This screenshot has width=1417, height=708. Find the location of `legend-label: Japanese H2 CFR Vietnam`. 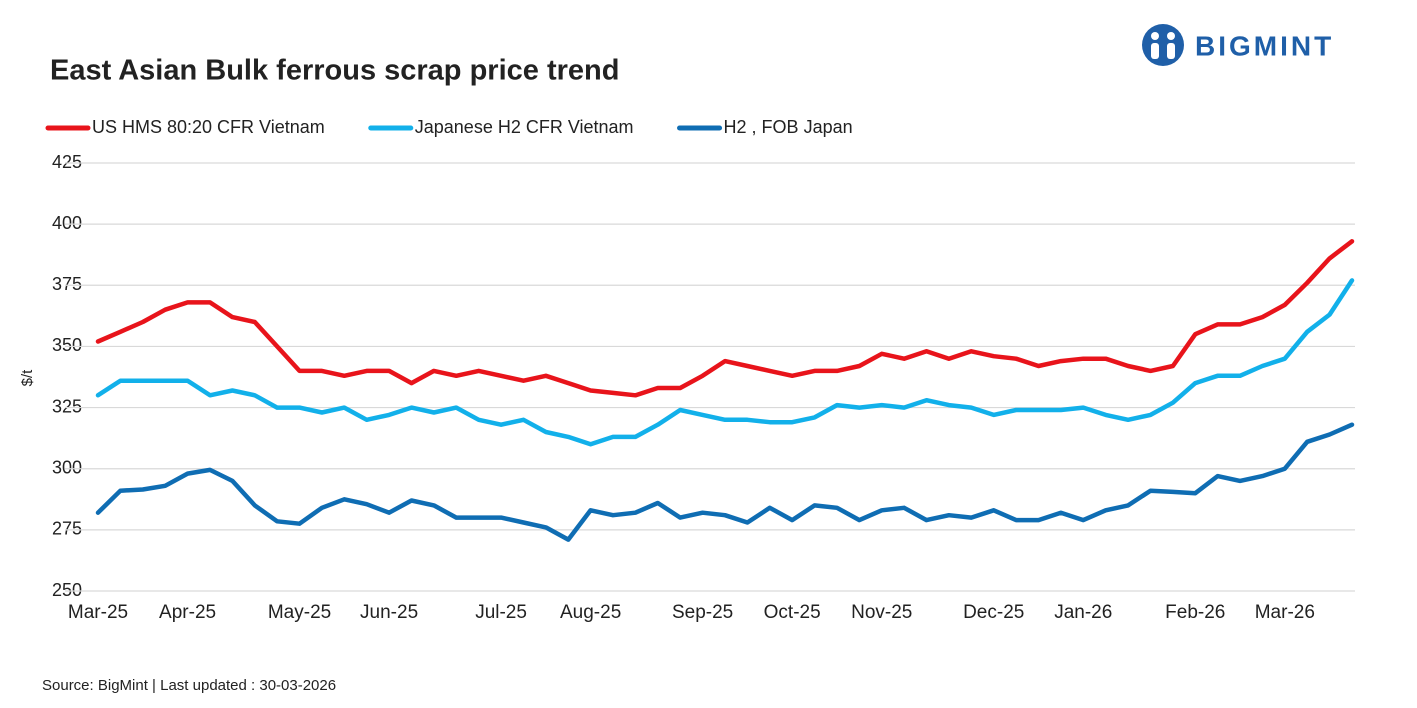

legend-label: Japanese H2 CFR Vietnam is located at coordinates (524, 127).